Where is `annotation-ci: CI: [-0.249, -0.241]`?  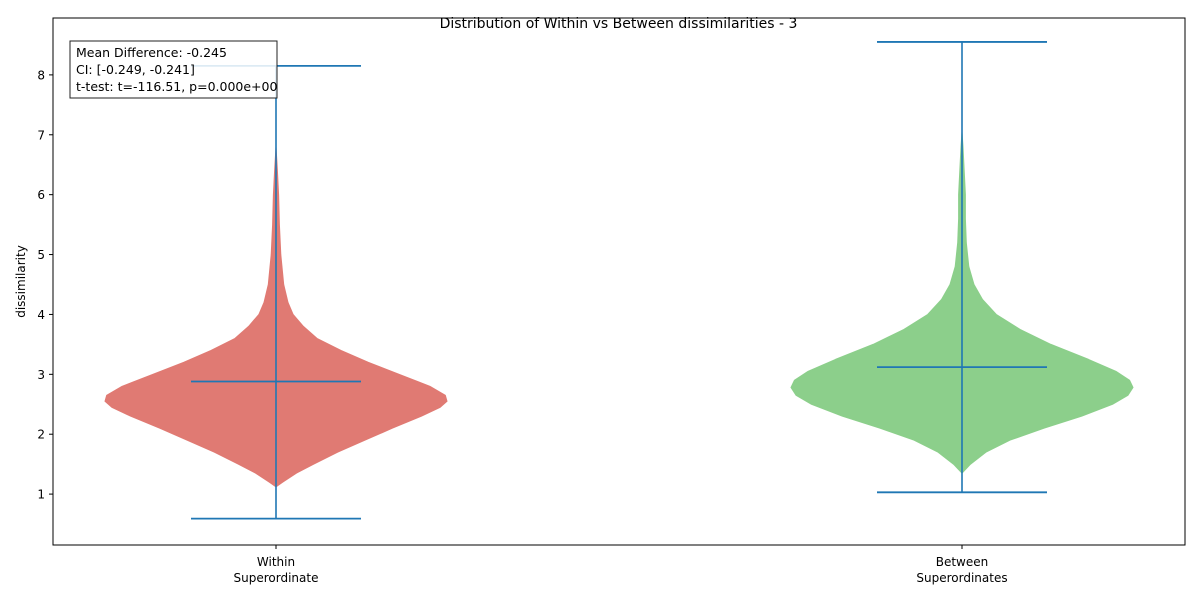 annotation-ci: CI: [-0.249, -0.241] is located at coordinates (135, 69).